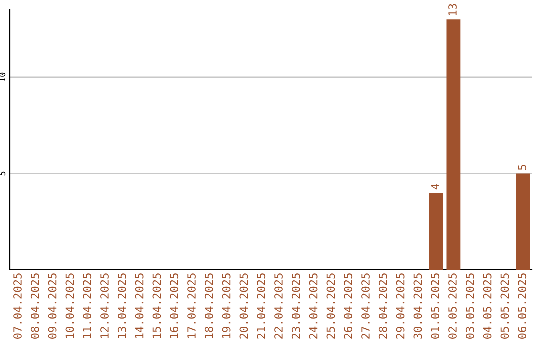 This screenshot has height=340, width=540. Describe the element at coordinates (522, 167) in the screenshot. I see `data-label: 5` at that location.